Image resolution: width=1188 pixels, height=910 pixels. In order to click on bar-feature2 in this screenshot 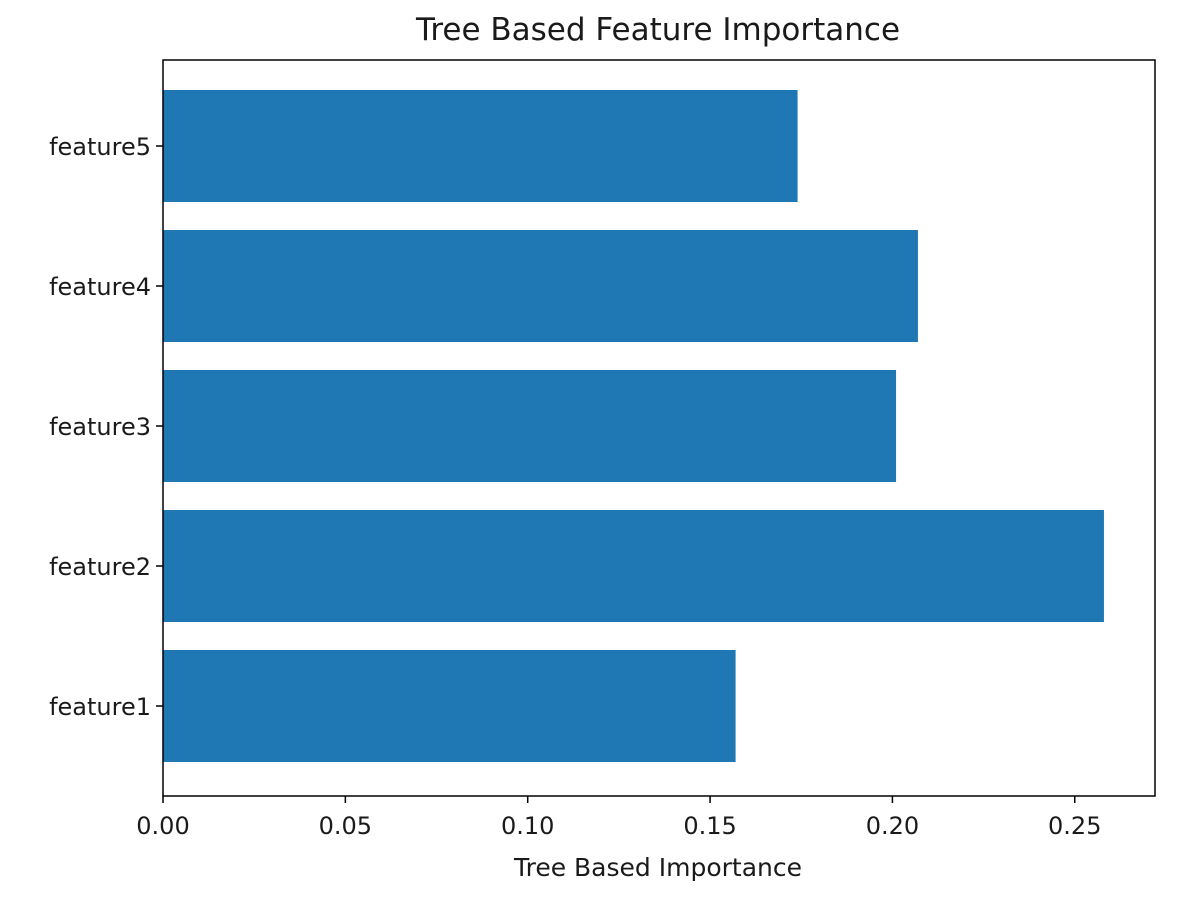, I will do `click(633, 566)`.